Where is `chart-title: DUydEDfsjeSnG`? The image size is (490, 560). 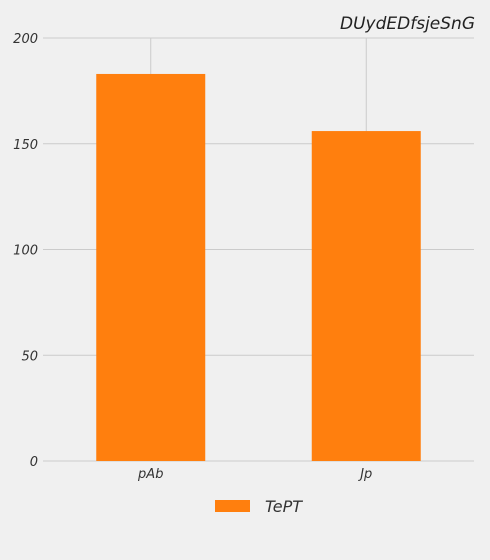
chart-title: DUydEDfsjeSnG is located at coordinates (407, 24).